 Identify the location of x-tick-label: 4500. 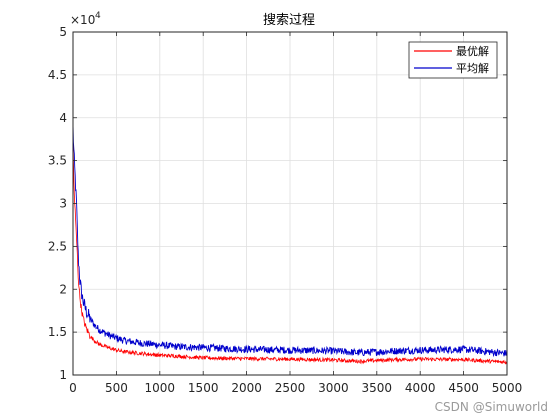
(463, 388).